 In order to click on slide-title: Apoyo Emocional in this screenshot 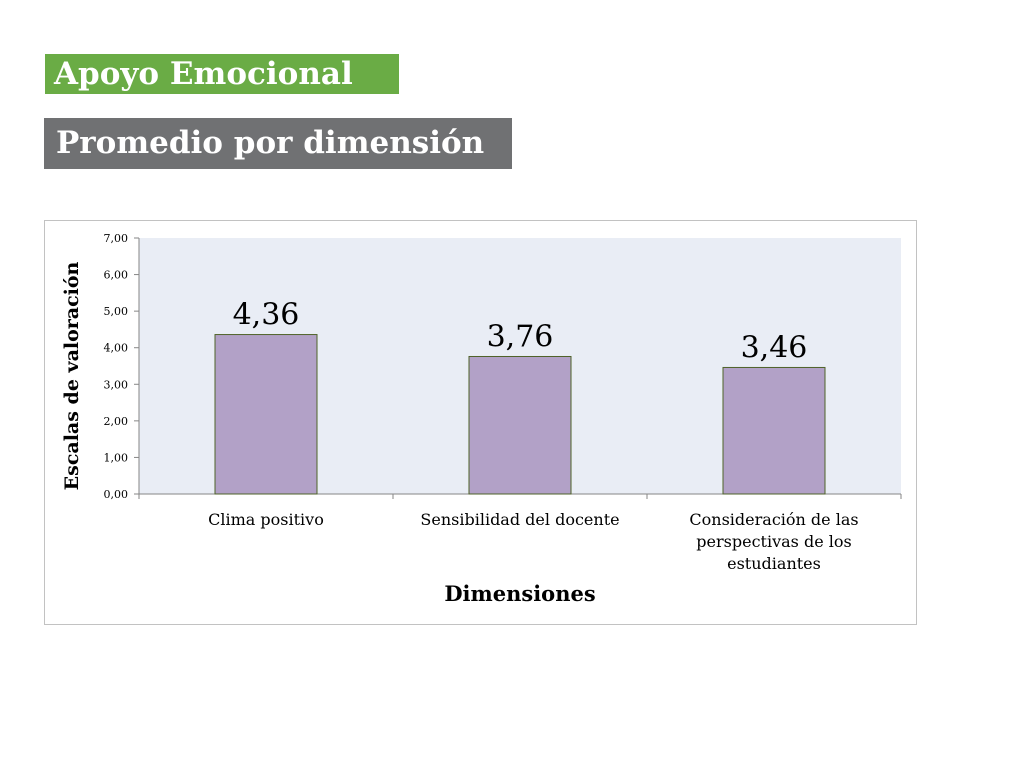, I will do `click(222, 74)`.